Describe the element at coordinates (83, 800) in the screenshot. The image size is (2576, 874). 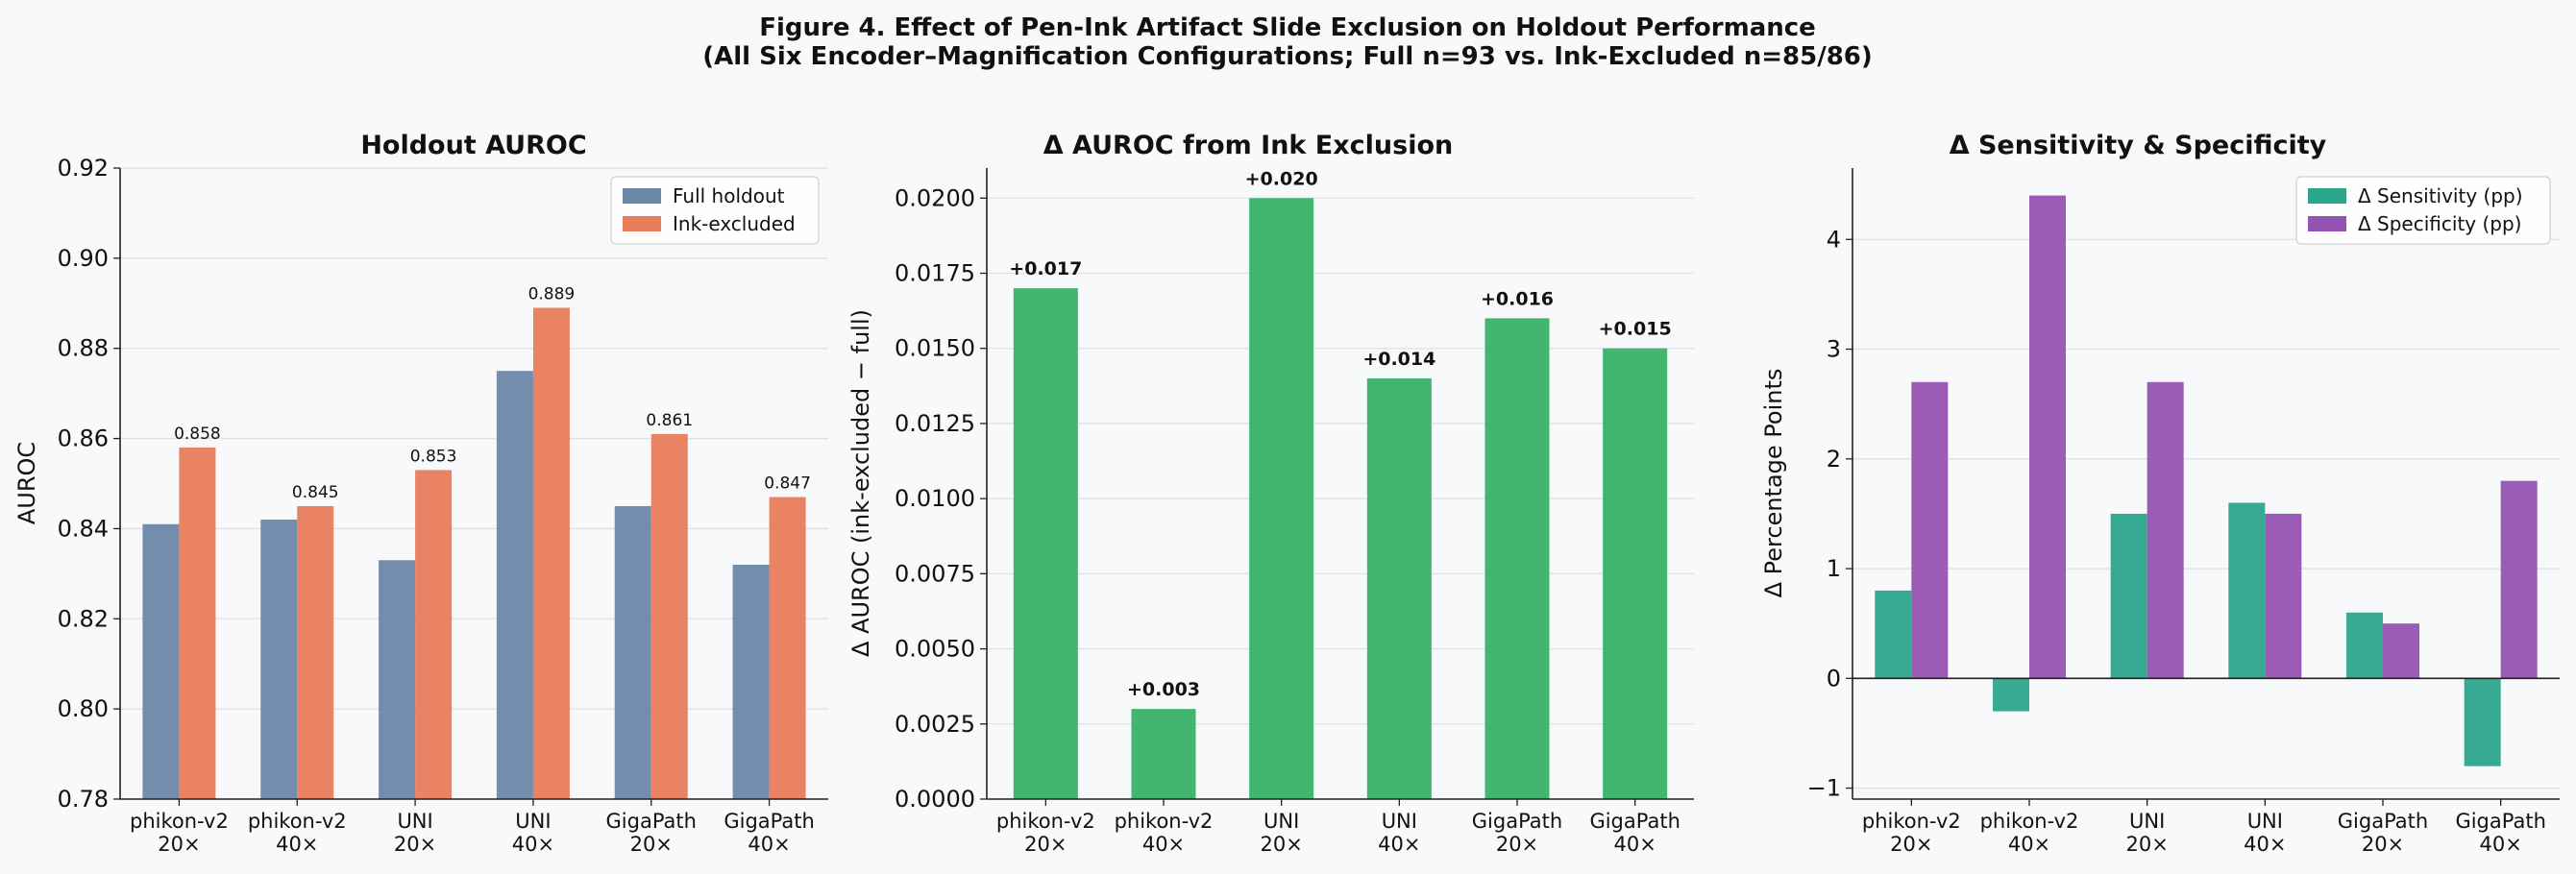
I see `y-tick-label: 0.78` at that location.